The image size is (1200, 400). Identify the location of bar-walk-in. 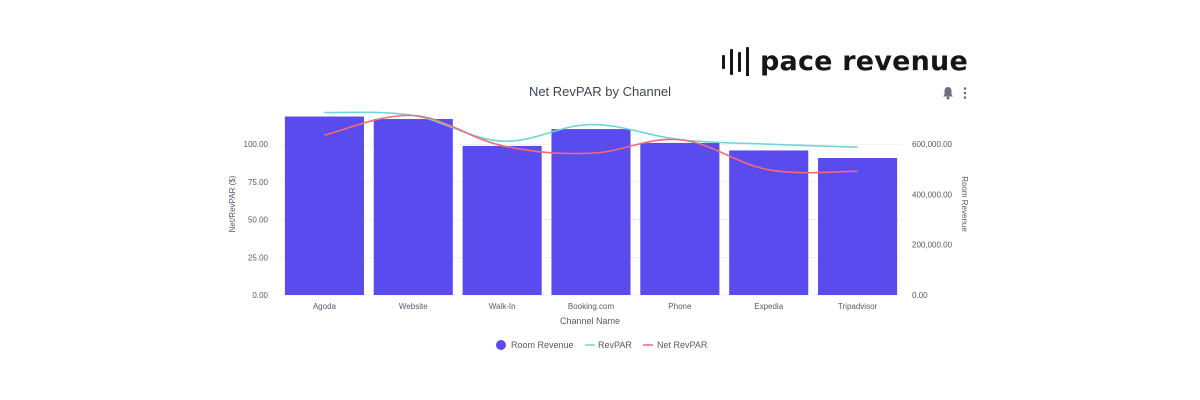
(502, 220).